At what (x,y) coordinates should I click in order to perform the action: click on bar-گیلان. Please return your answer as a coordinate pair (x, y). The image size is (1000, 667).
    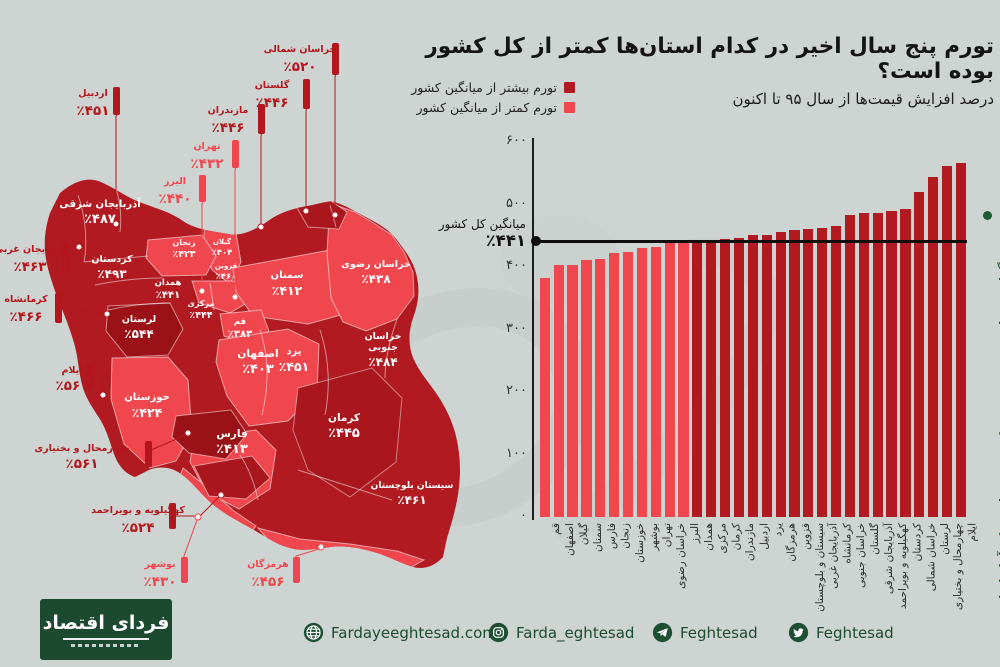
    Looking at the image, I should click on (572, 390).